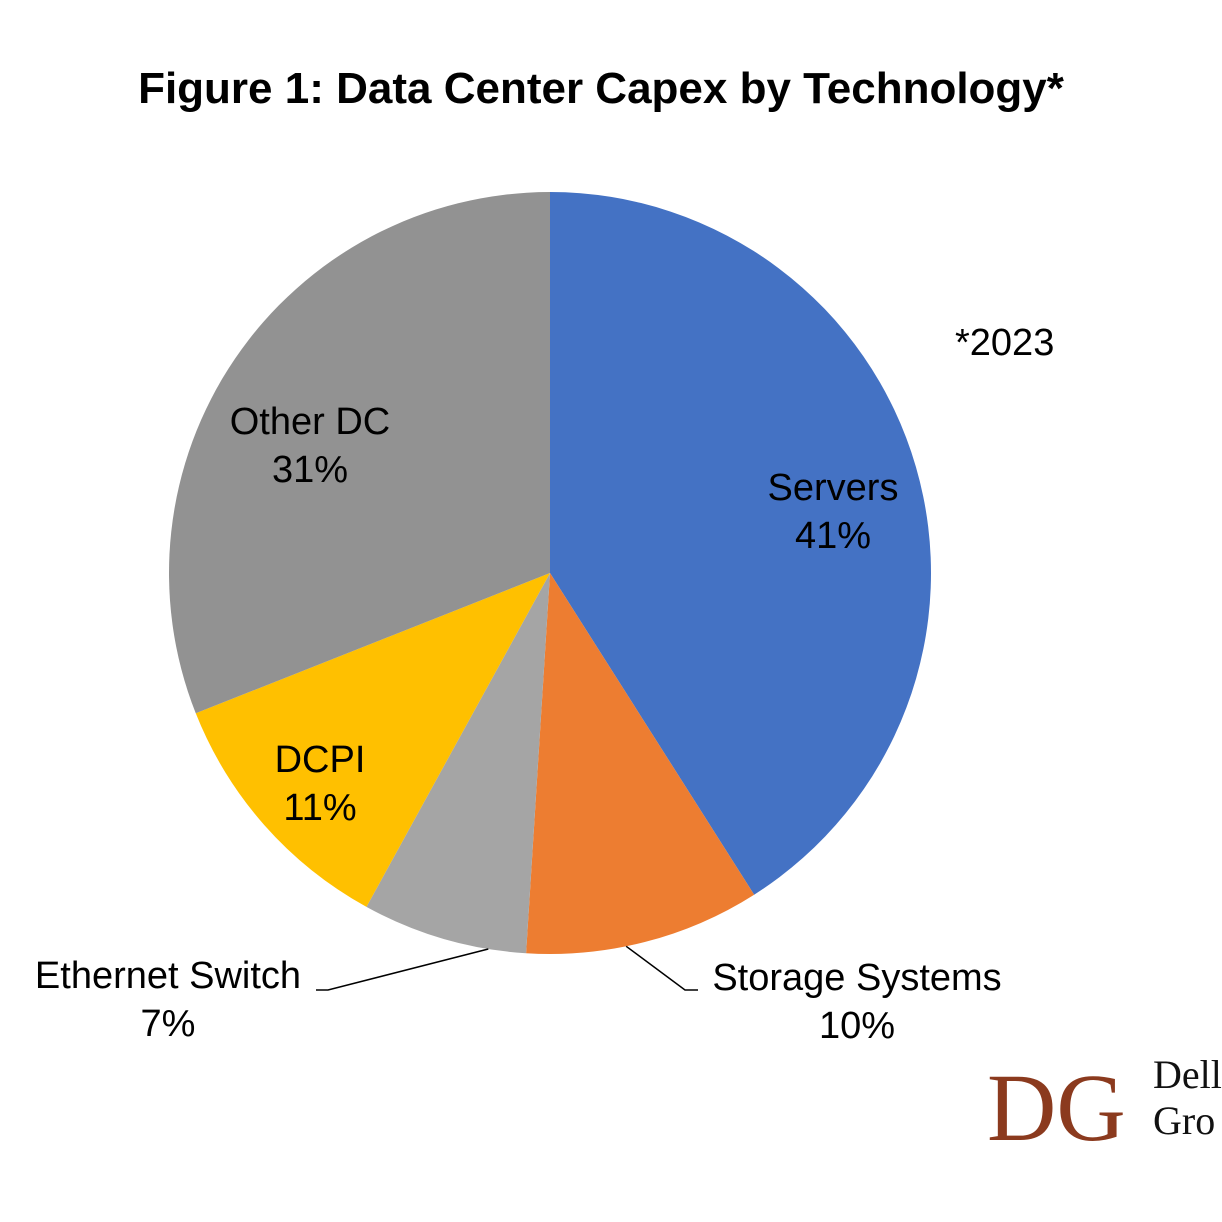 The height and width of the screenshot is (1222, 1222). What do you see at coordinates (661, 968) in the screenshot?
I see `leader-line-storage-systems` at bounding box center [661, 968].